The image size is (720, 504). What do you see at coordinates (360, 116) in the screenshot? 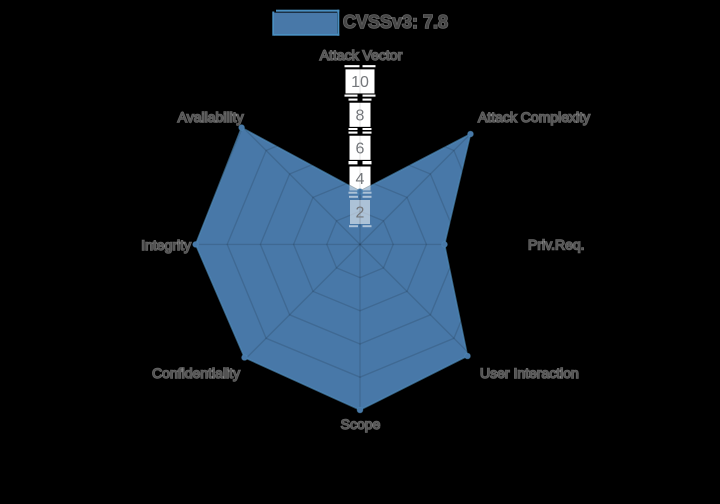
I see `svg-text: 8` at bounding box center [360, 116].